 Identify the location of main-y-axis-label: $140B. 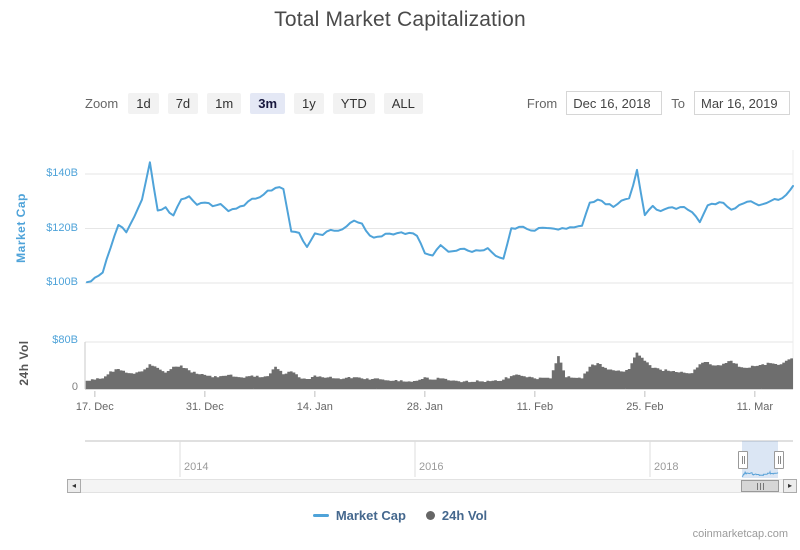
(62, 173).